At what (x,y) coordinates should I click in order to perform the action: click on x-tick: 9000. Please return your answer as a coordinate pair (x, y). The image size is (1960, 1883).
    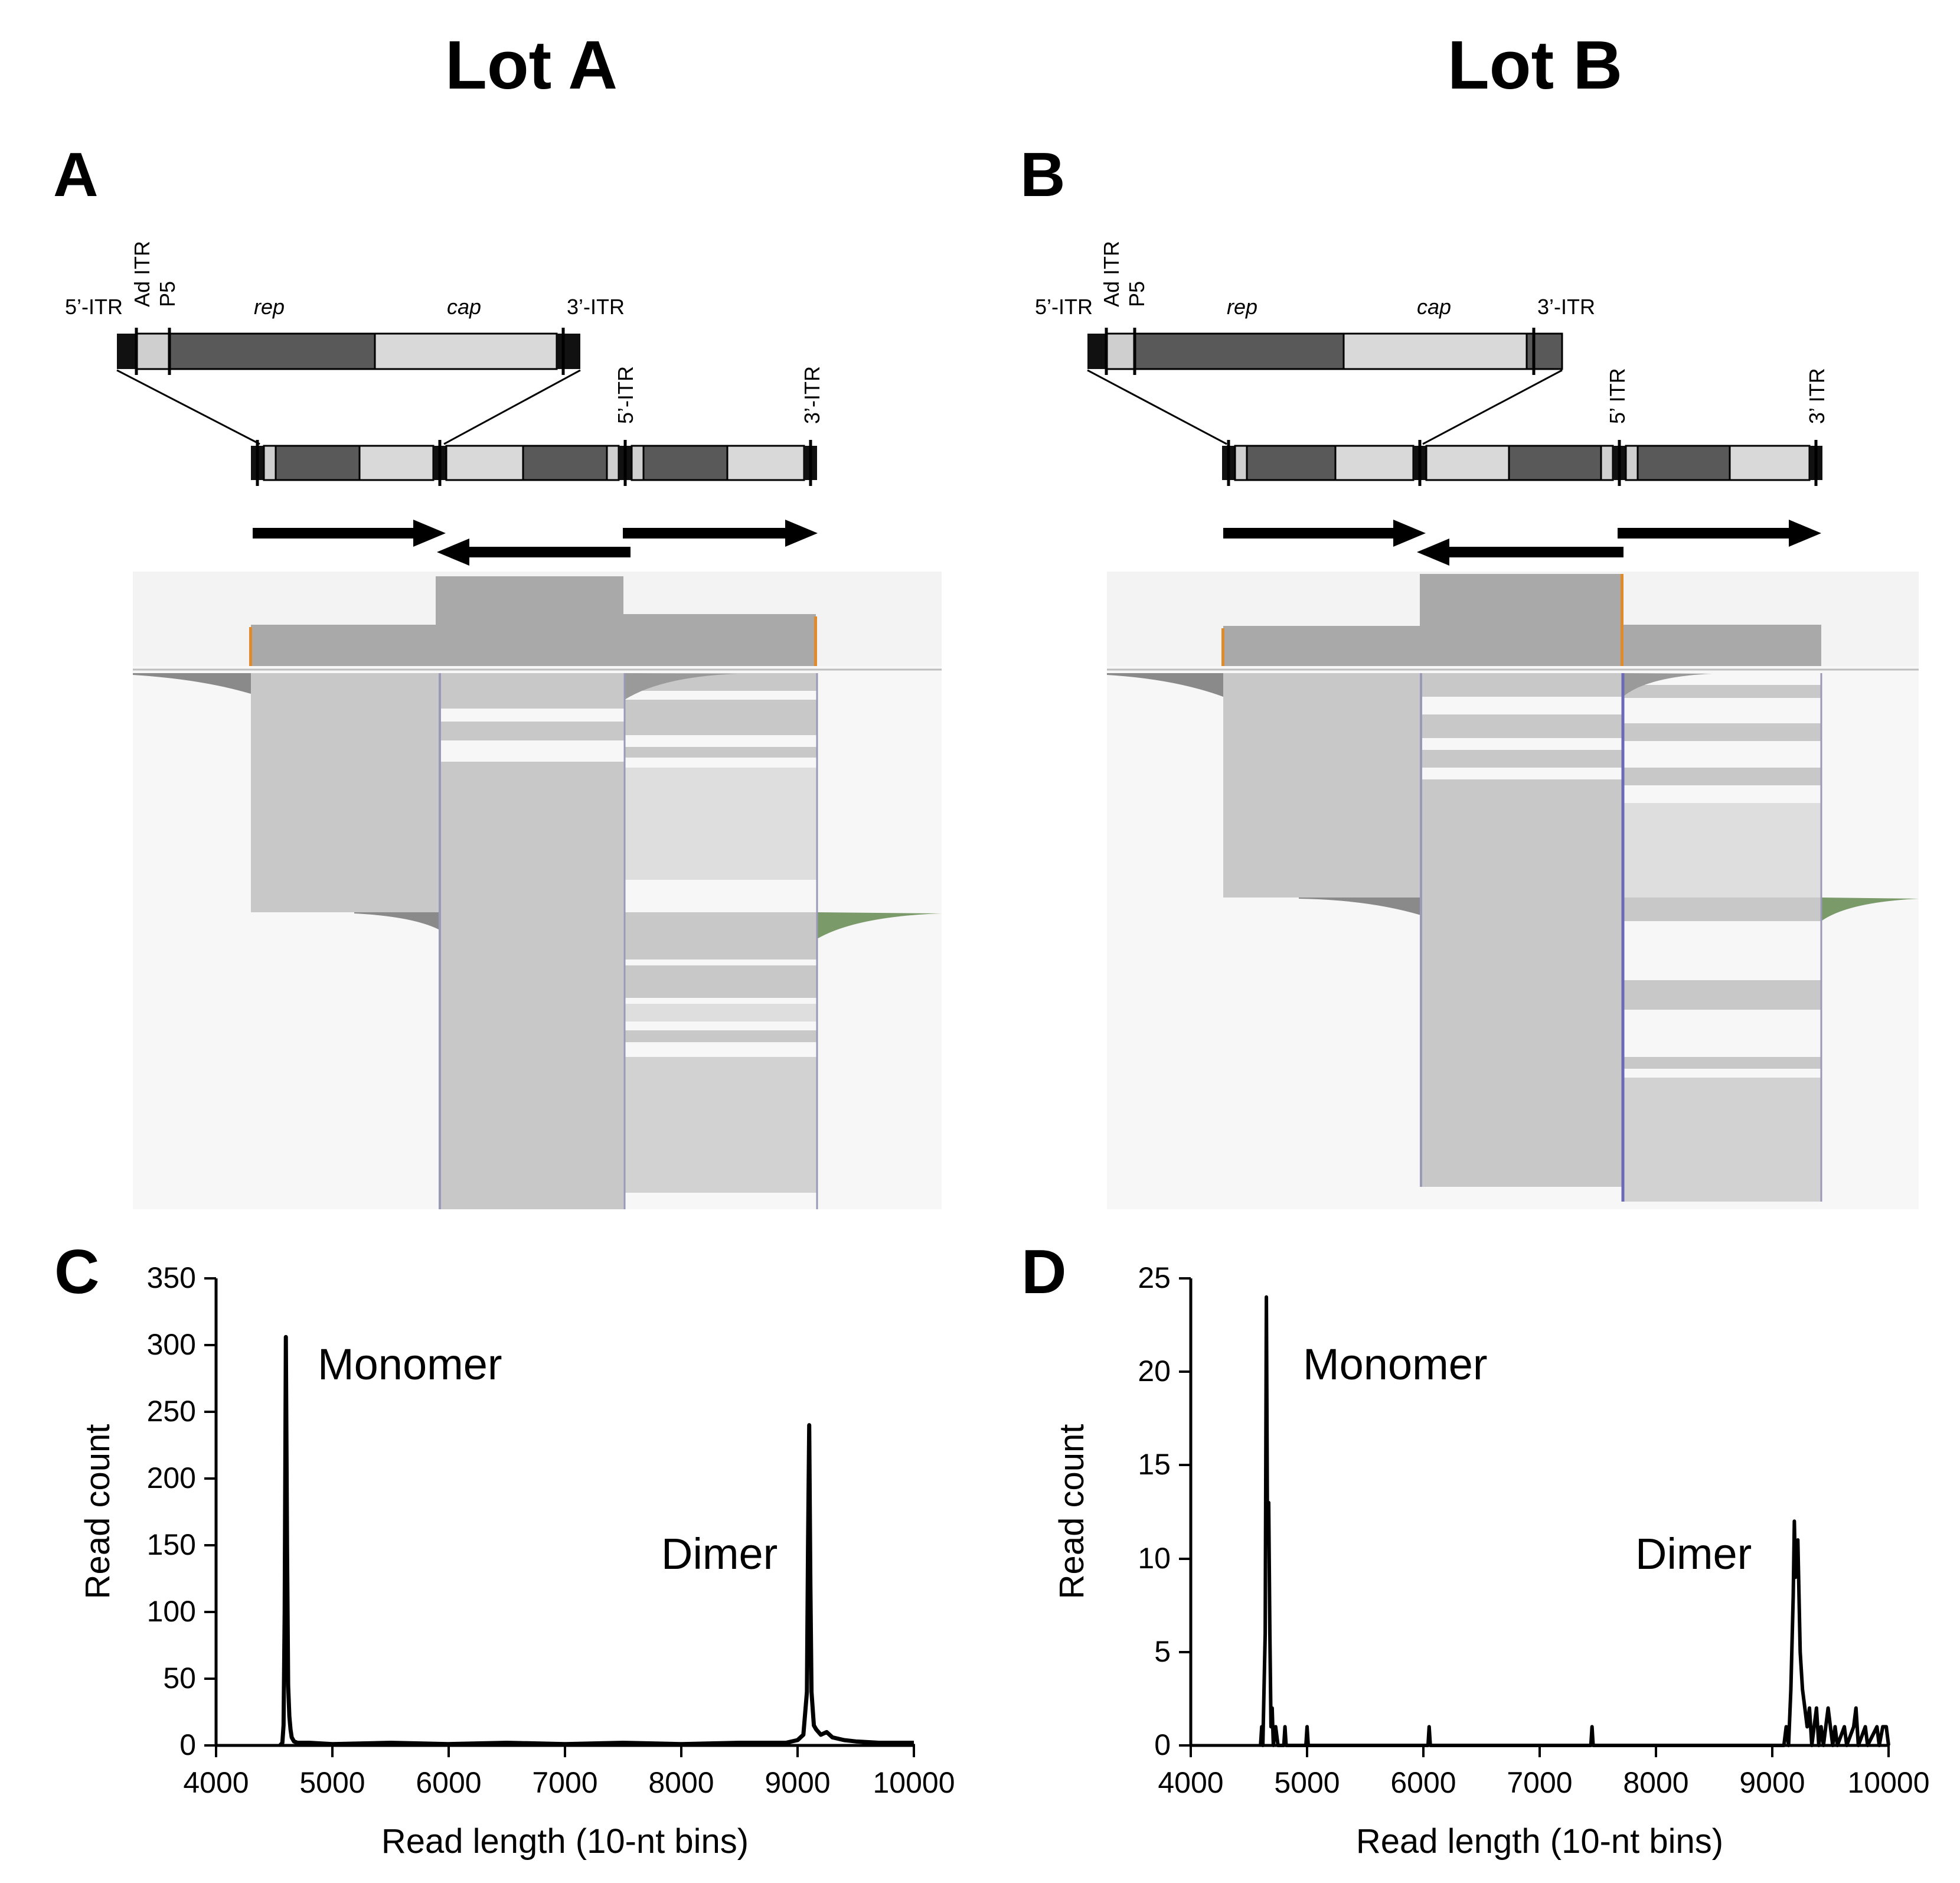
    Looking at the image, I should click on (1772, 1772).